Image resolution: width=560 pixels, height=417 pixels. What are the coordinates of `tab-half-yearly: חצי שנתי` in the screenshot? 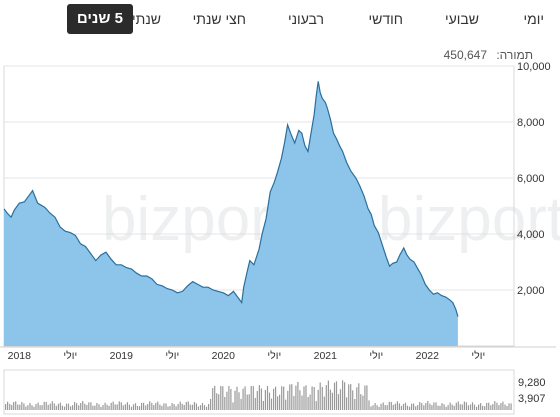 It's located at (219, 19).